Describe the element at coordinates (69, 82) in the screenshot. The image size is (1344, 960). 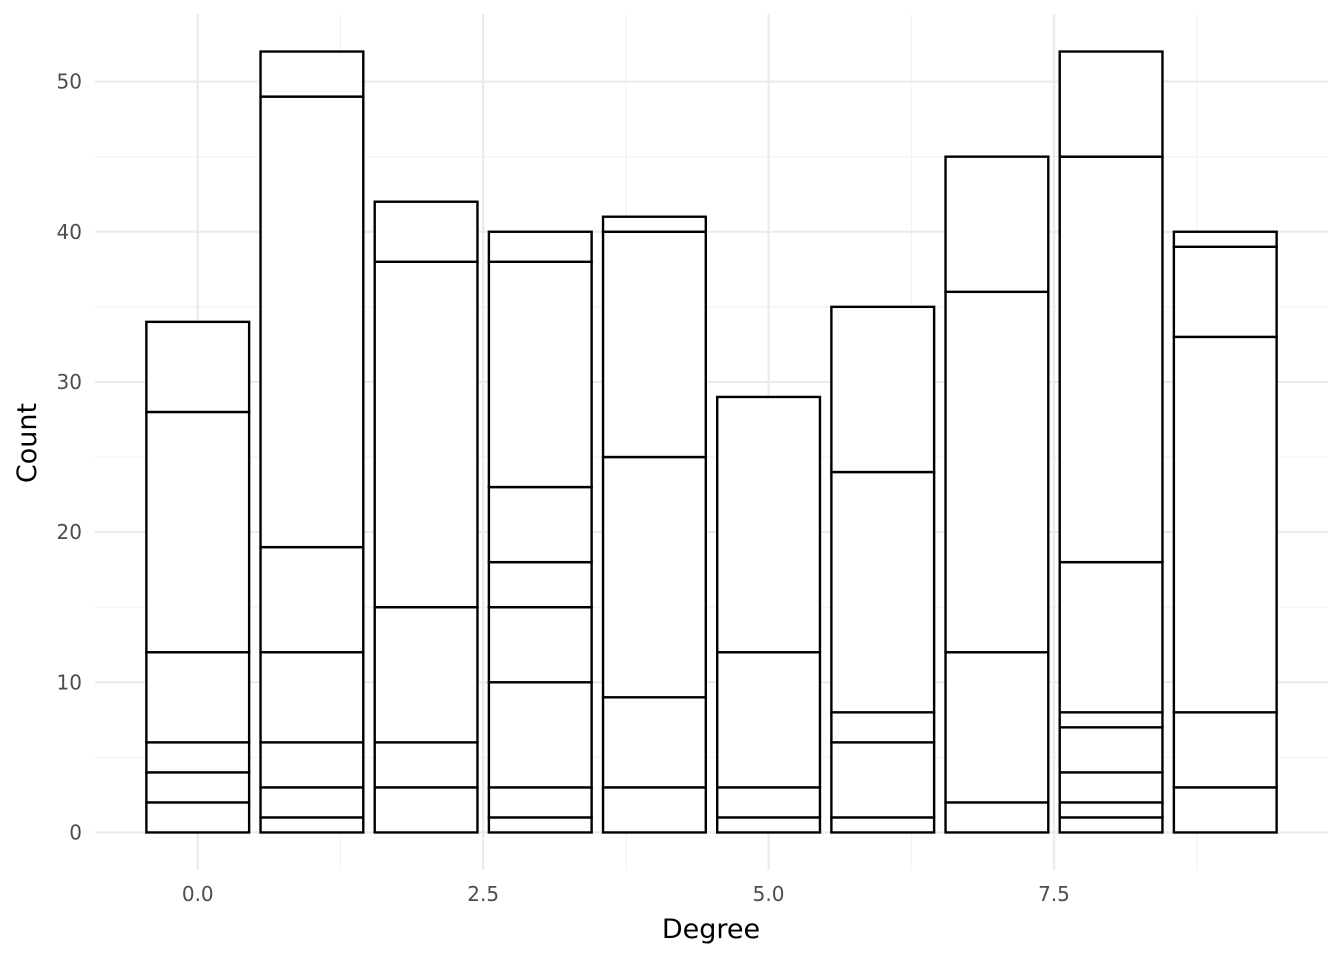
I see `y-tick-label: 50` at that location.